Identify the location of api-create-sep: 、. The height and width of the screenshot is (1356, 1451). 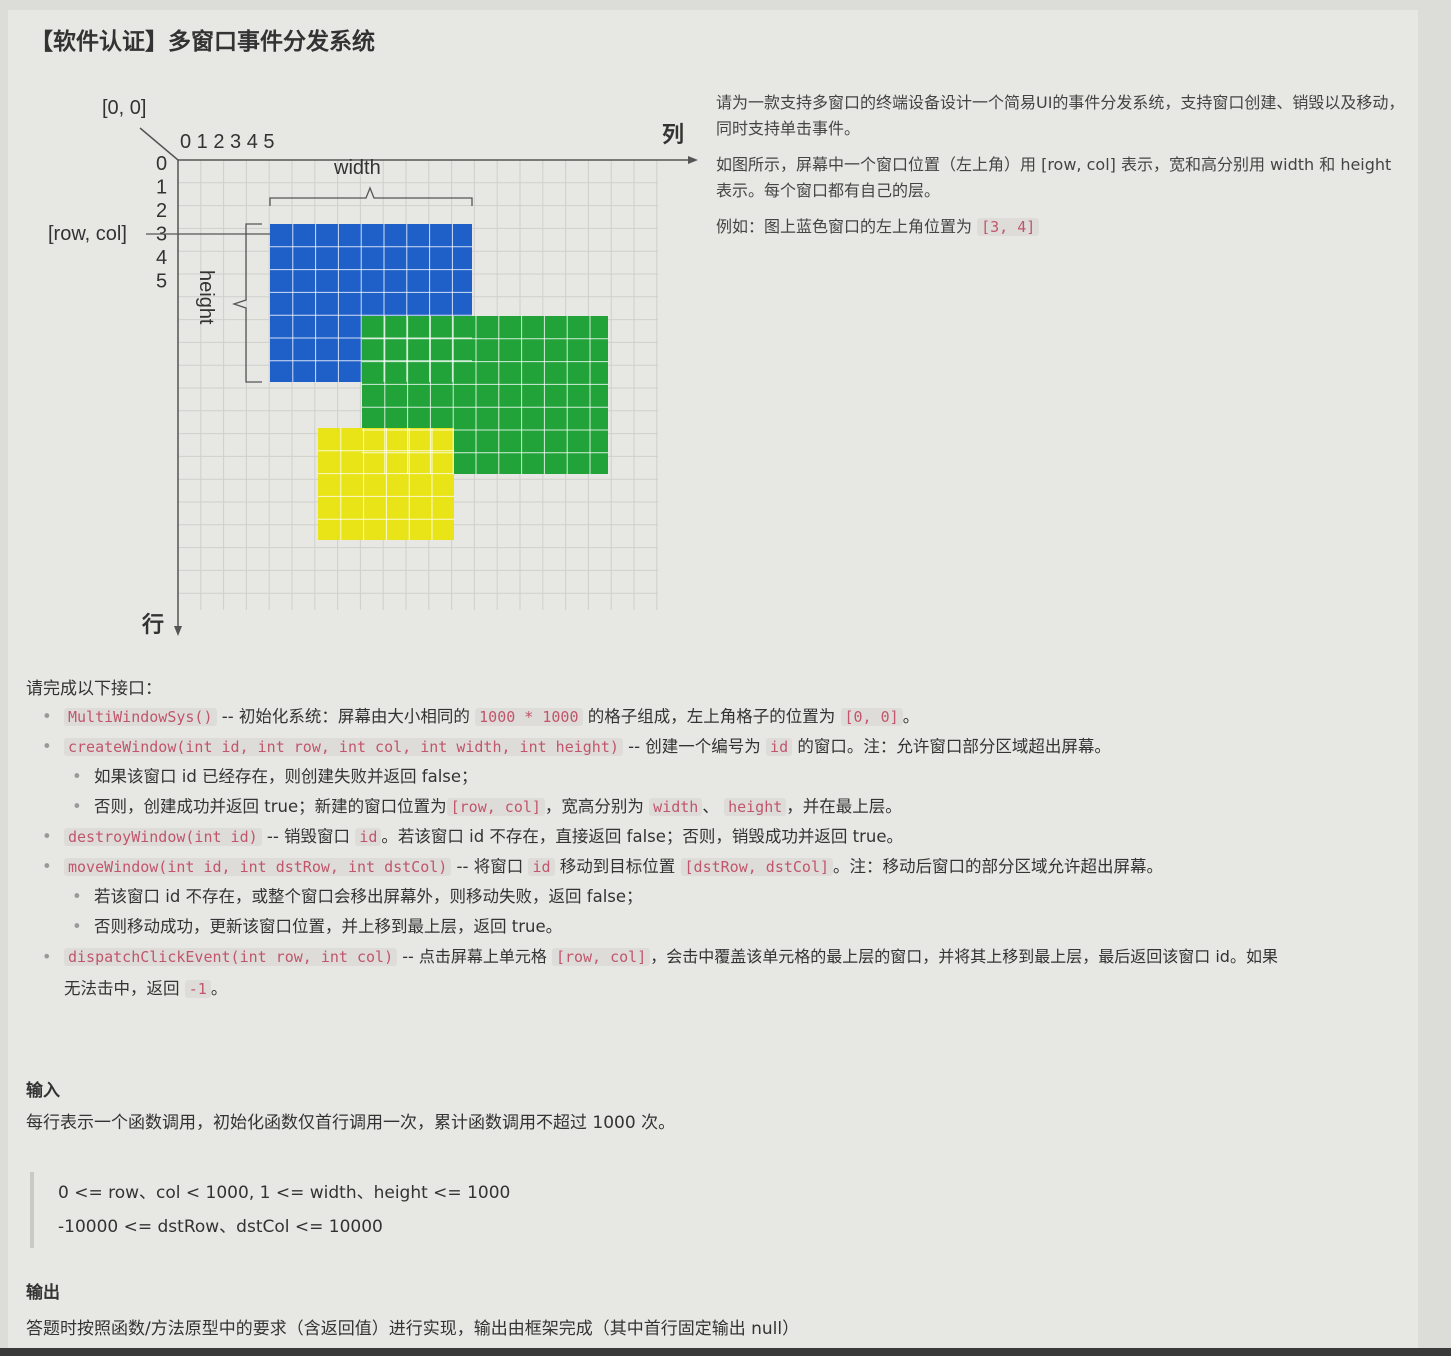
(710, 806).